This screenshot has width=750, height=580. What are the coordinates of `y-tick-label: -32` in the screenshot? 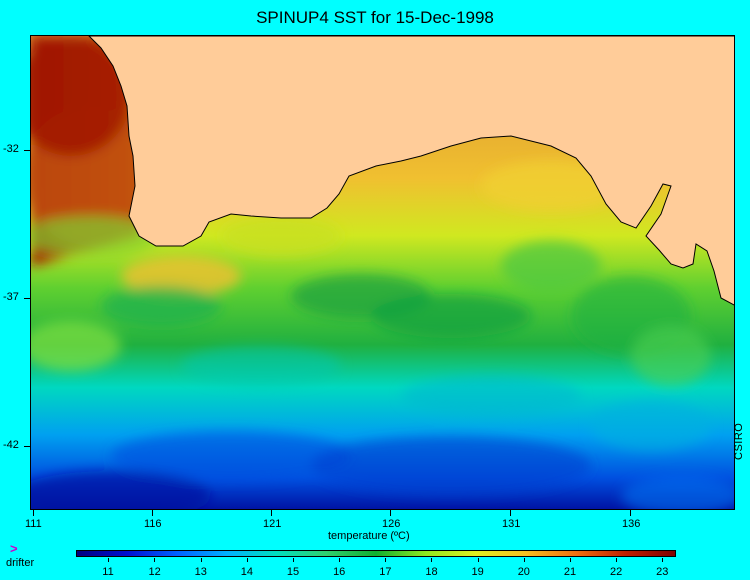 It's located at (11, 149).